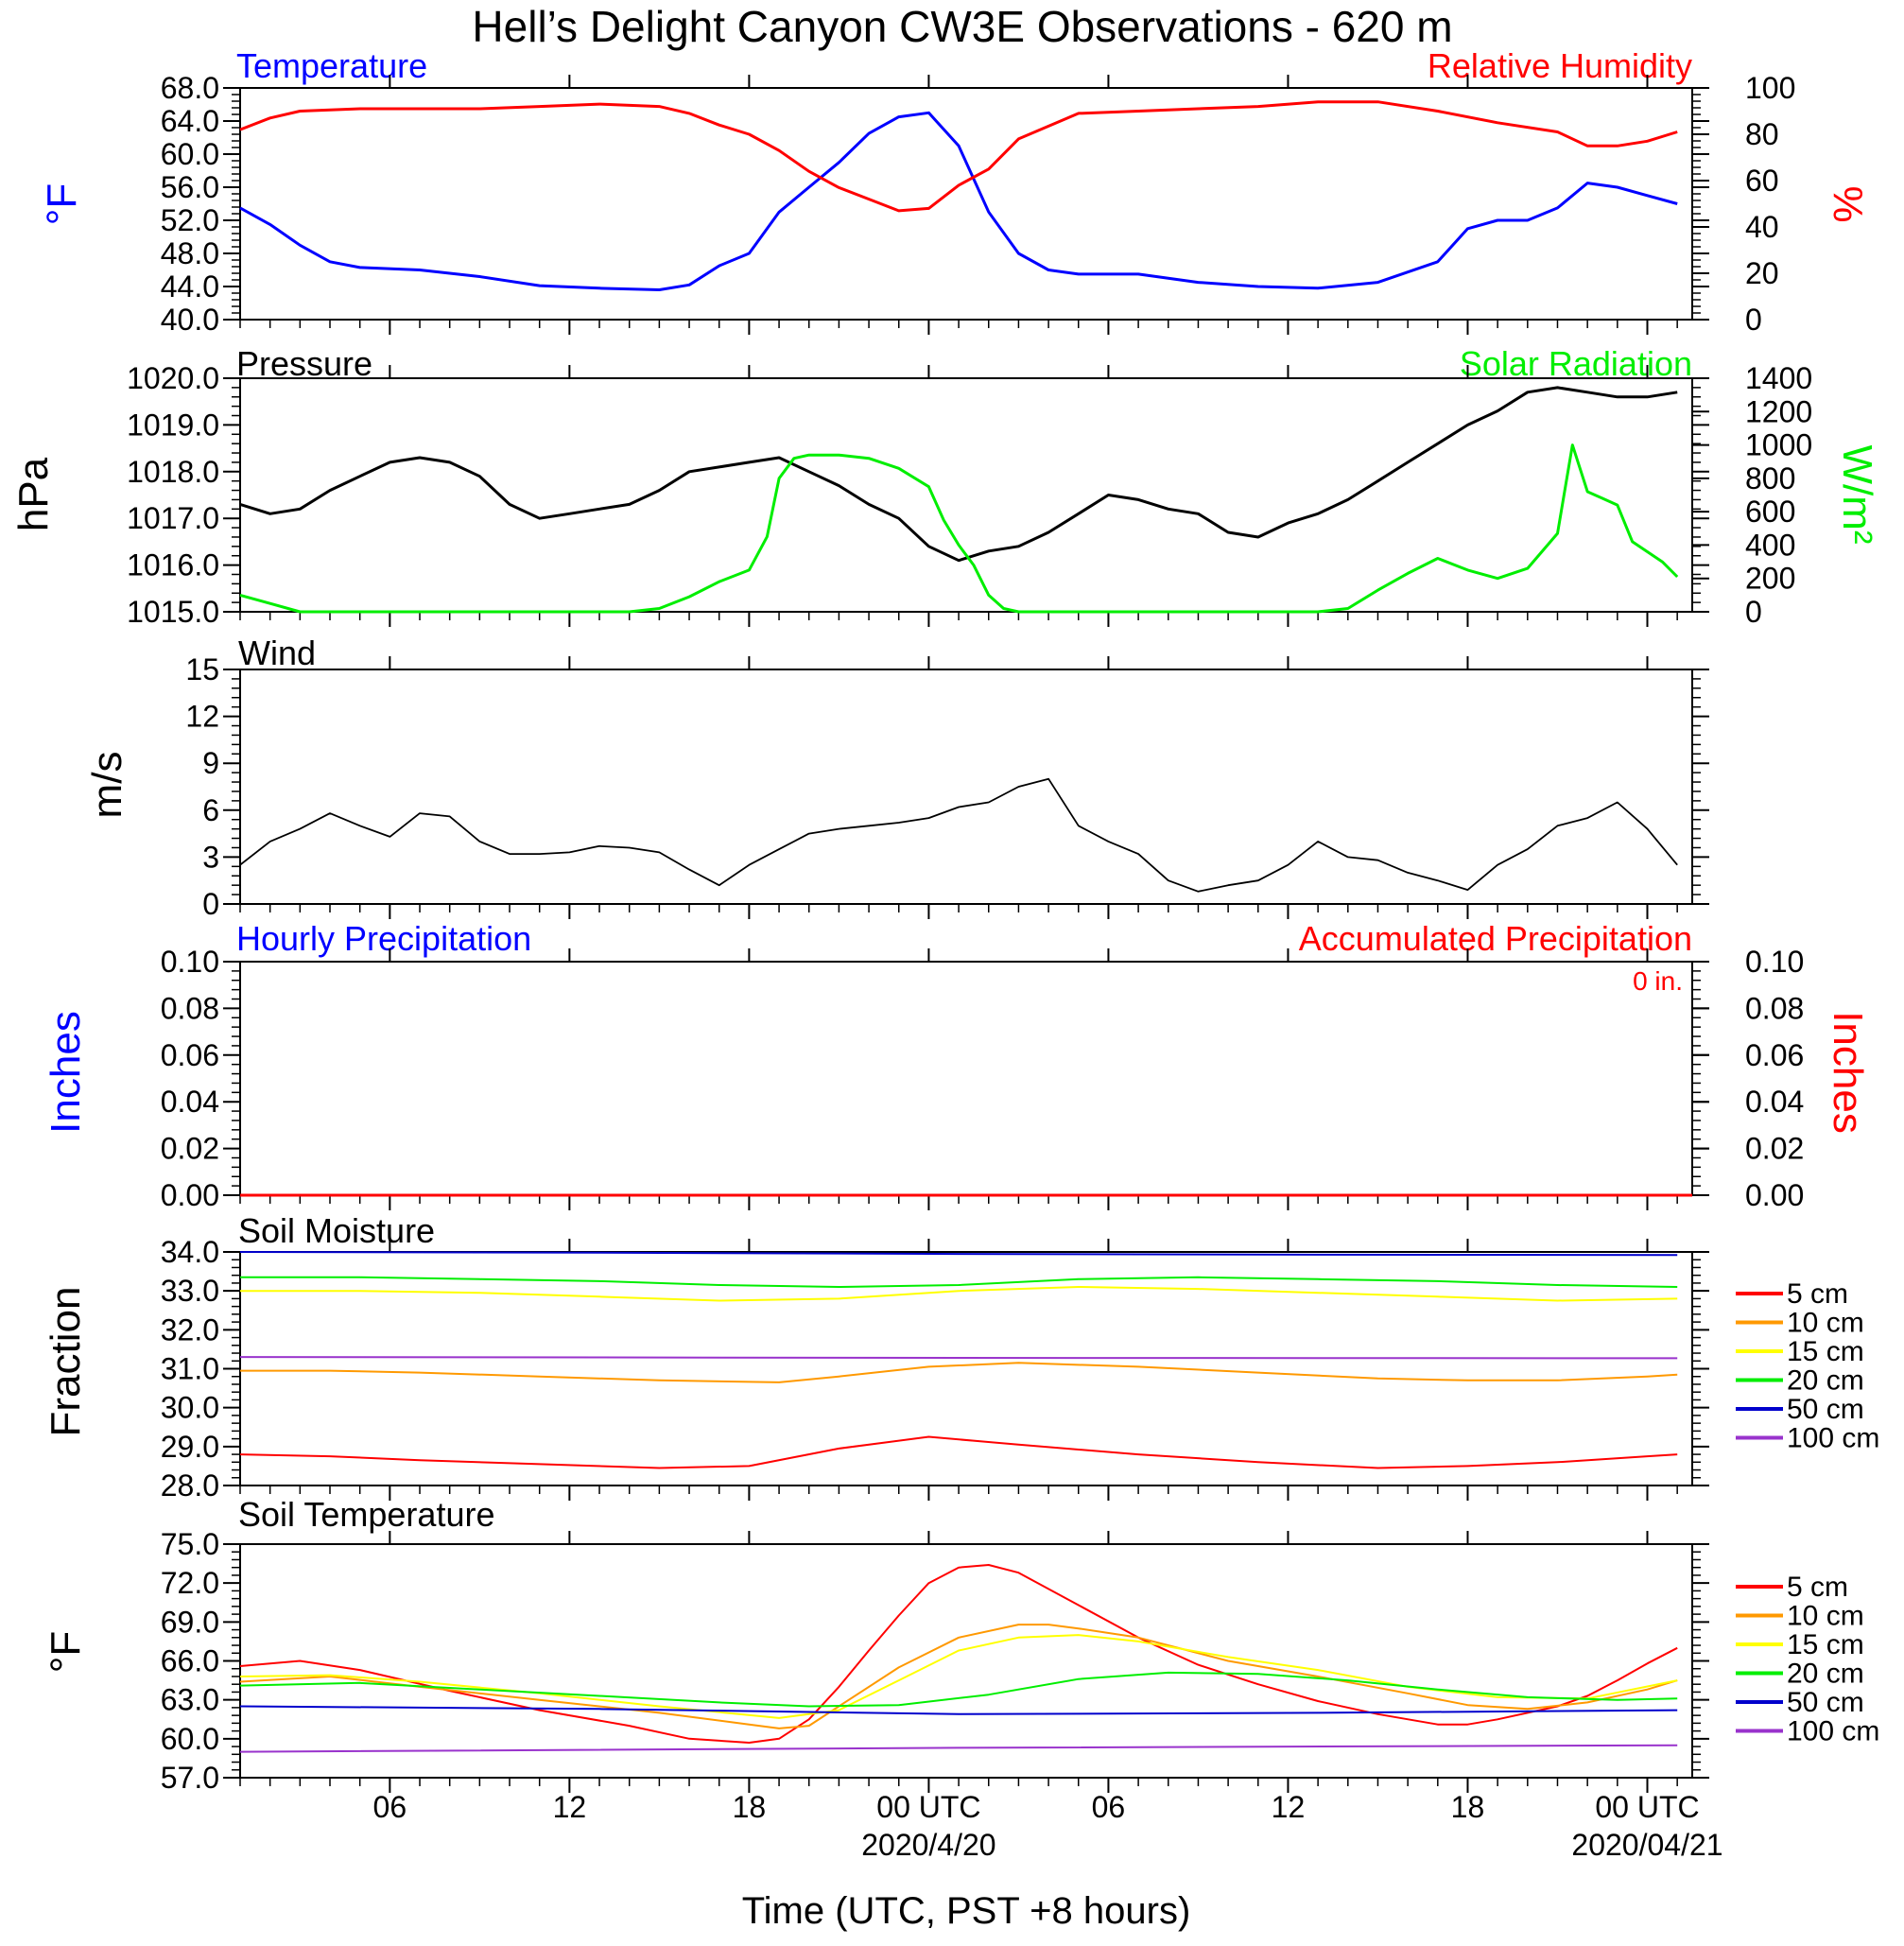 The height and width of the screenshot is (1946, 1904). Describe the element at coordinates (390, 1807) in the screenshot. I see `time-tick-label: 06` at that location.